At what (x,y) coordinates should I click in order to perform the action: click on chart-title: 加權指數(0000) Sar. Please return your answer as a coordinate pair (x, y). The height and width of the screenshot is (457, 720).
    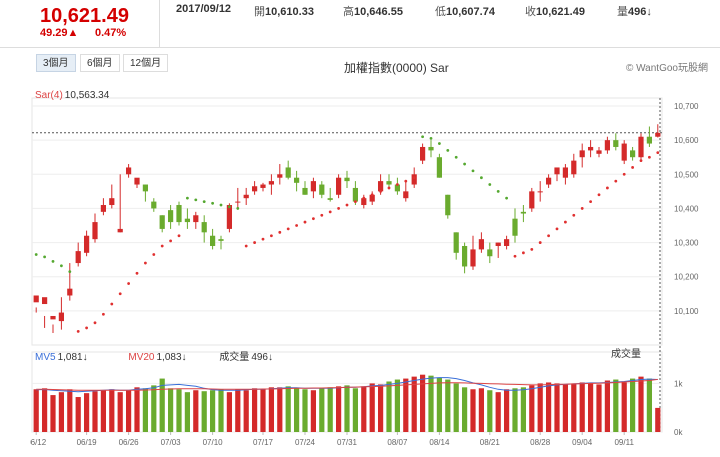
    Looking at the image, I should click on (396, 68).